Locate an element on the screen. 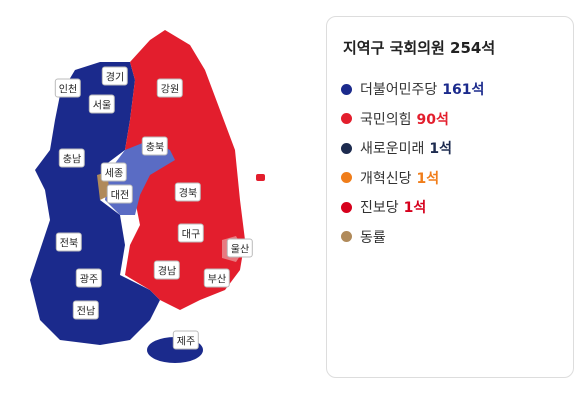 Image resolution: width=585 pixels, height=400 pixels. seat-count: 161석 is located at coordinates (463, 90).